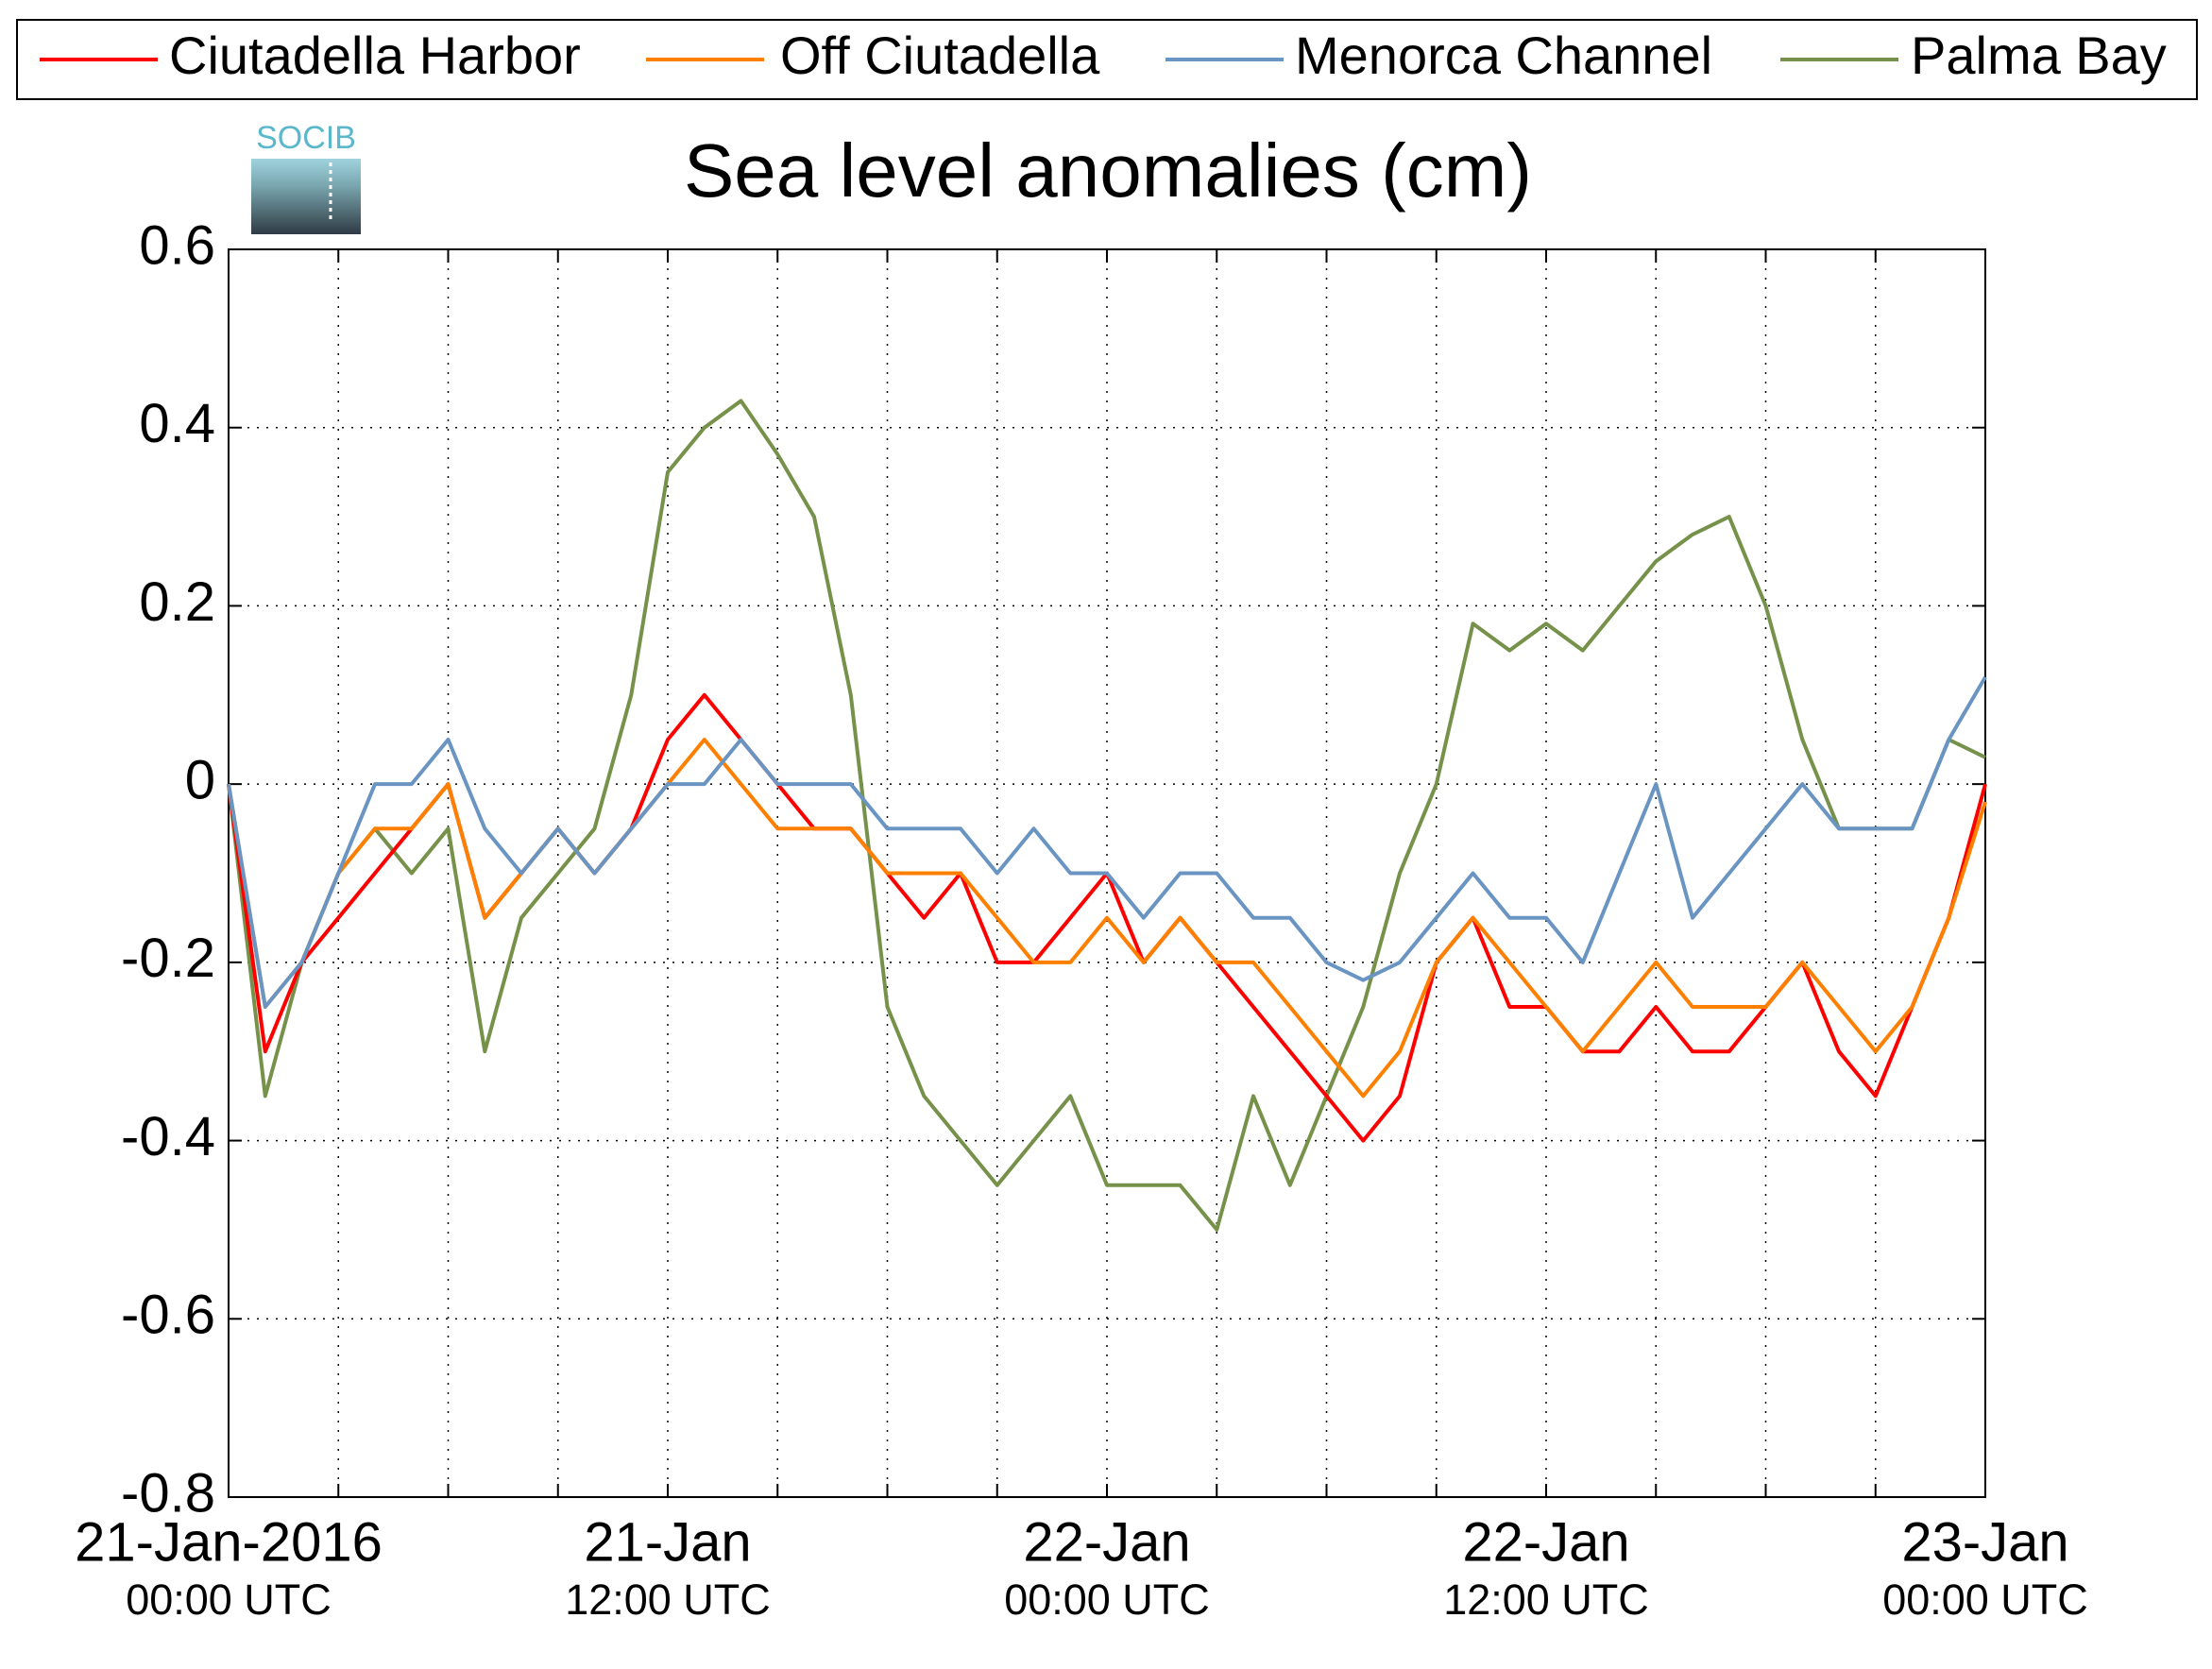 The height and width of the screenshot is (1669, 2212). Describe the element at coordinates (200, 780) in the screenshot. I see `y-tick-label: 0` at that location.